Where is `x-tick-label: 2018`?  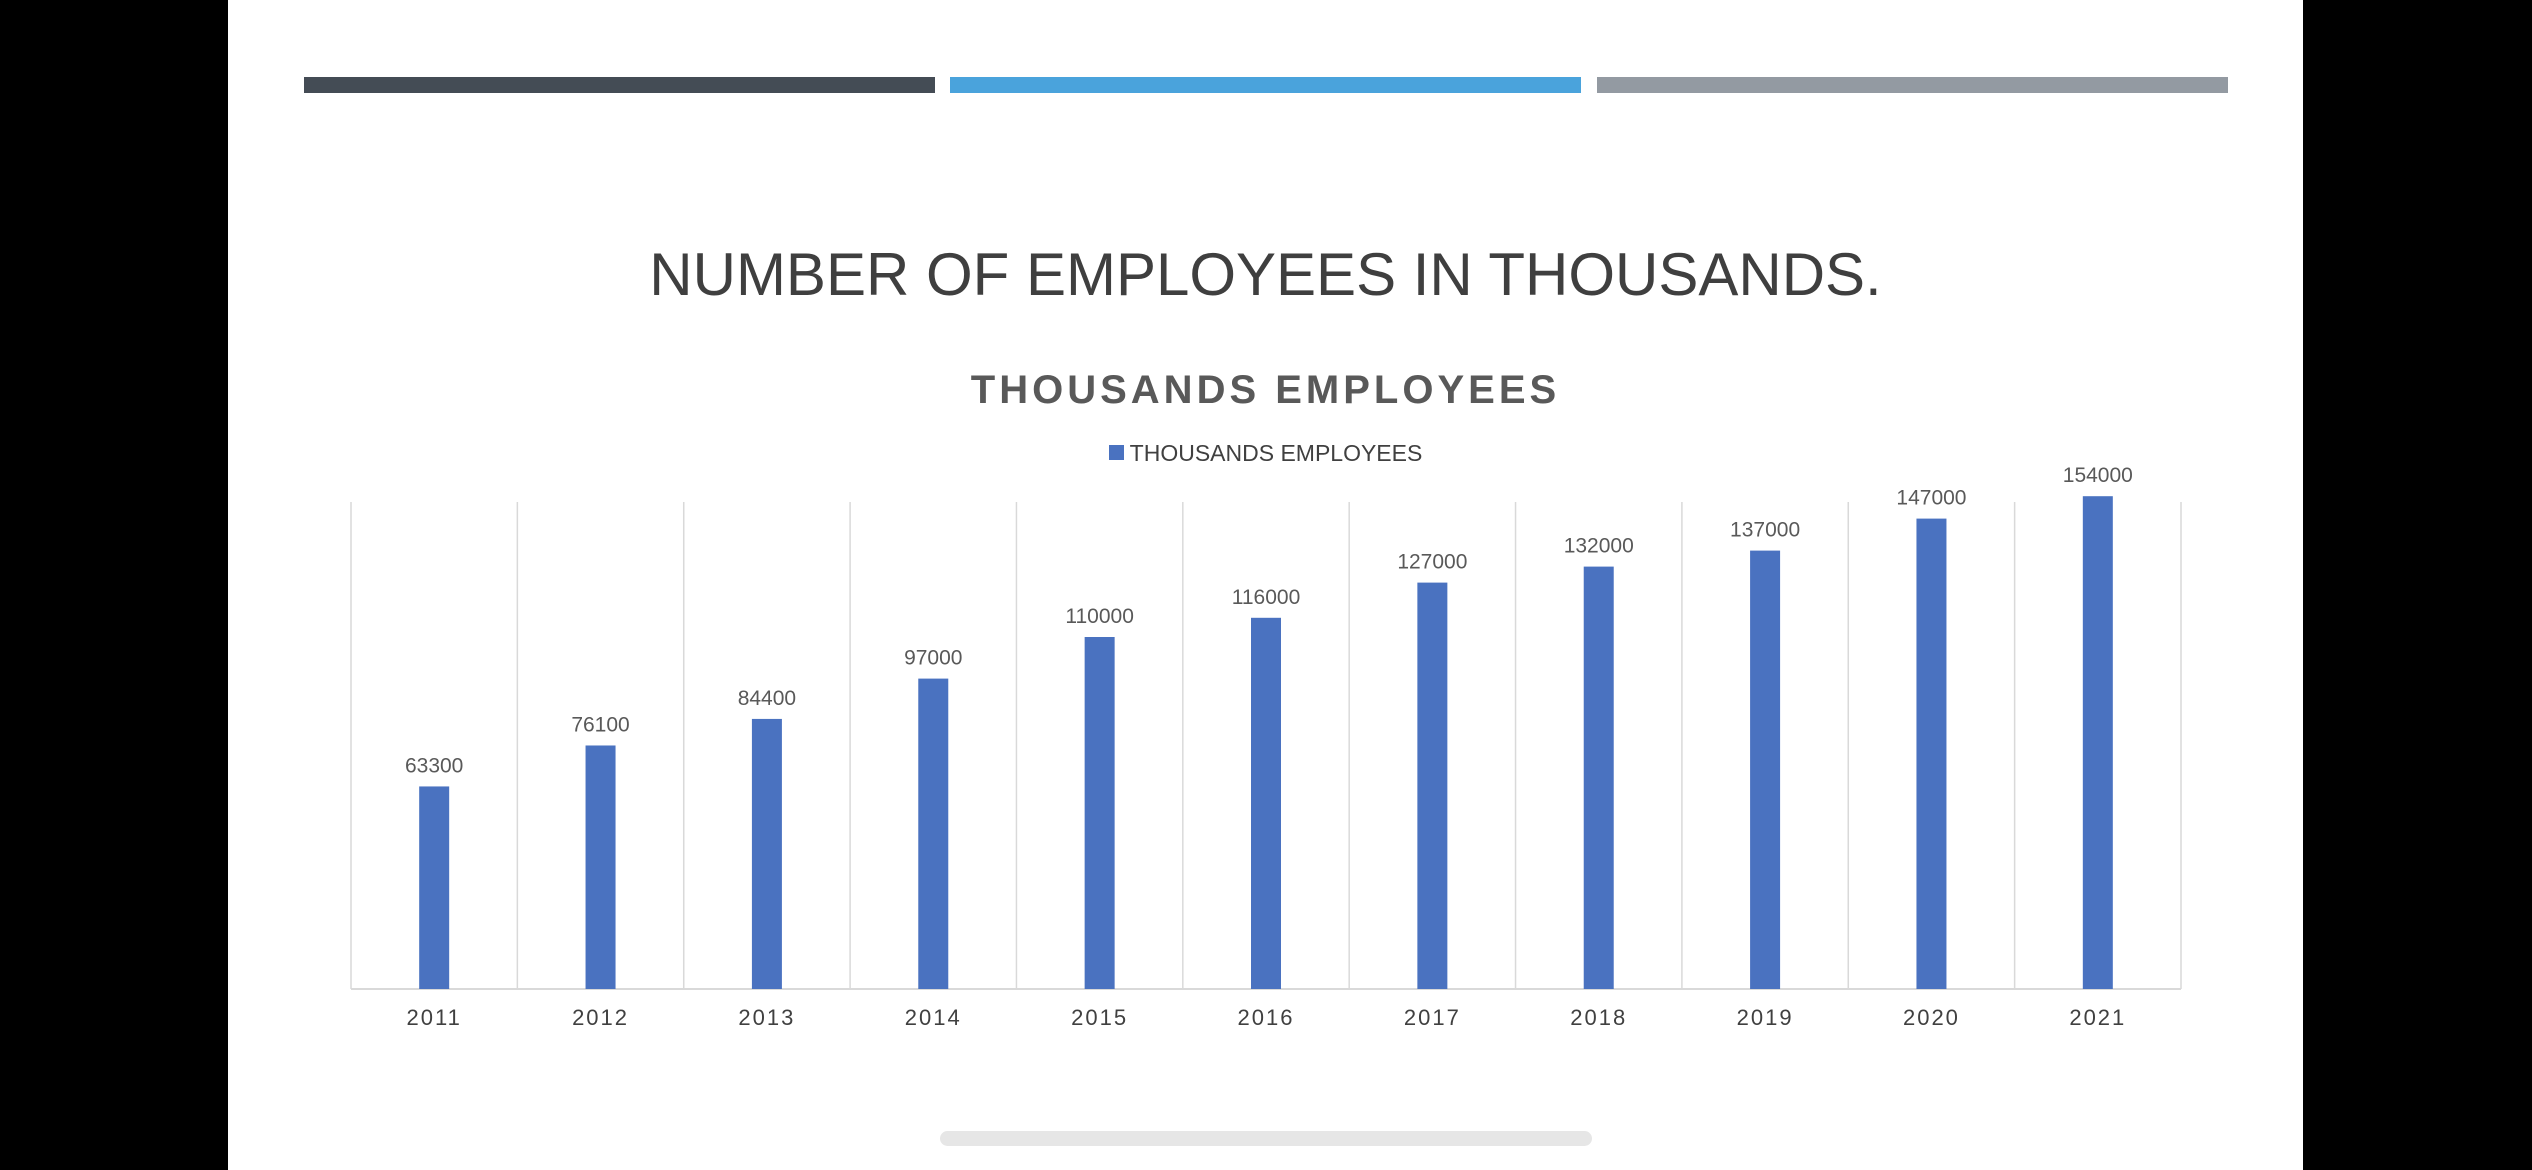 x-tick-label: 2018 is located at coordinates (1598, 1017).